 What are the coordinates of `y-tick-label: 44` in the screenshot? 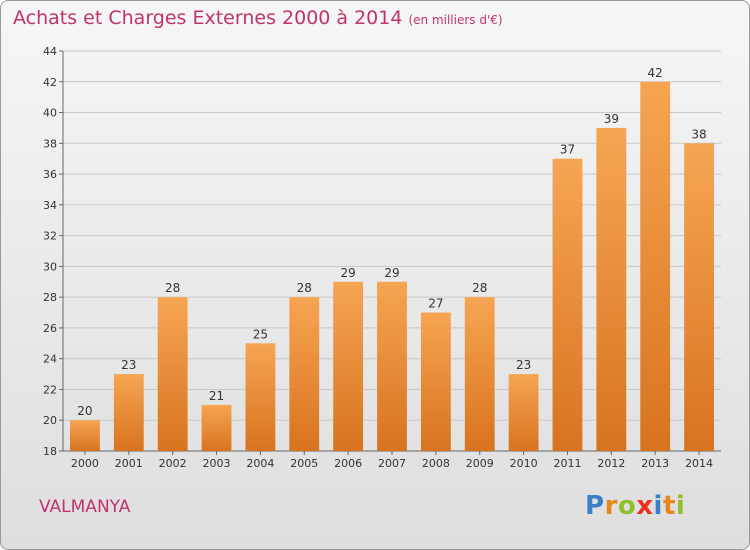 It's located at (50, 51).